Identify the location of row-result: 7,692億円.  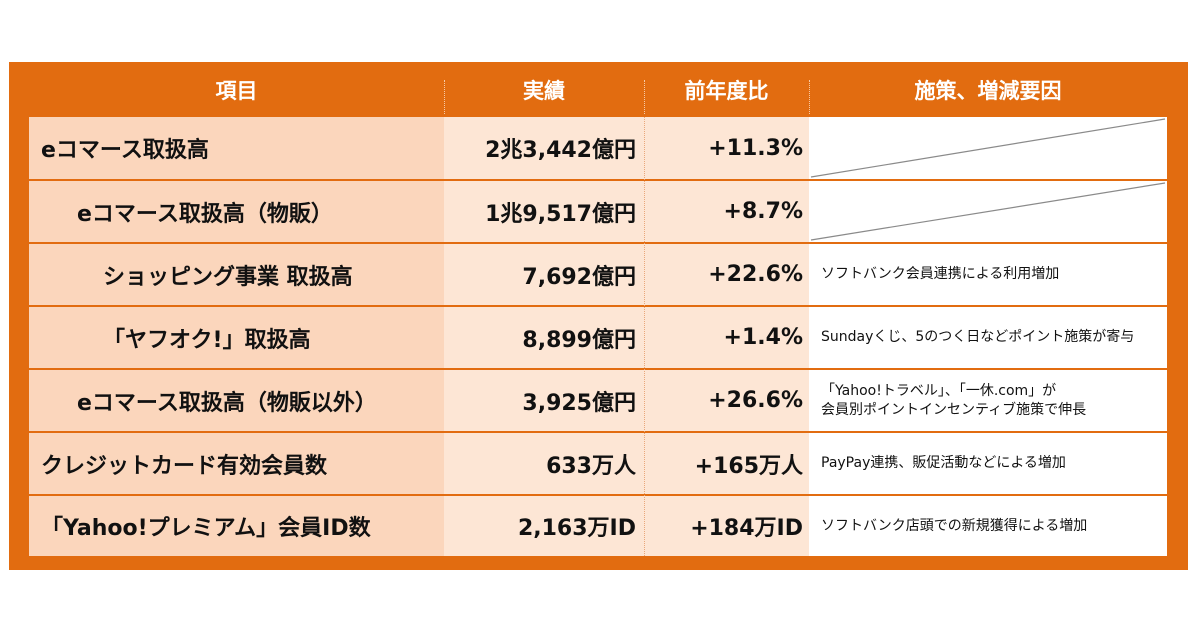
(544, 274).